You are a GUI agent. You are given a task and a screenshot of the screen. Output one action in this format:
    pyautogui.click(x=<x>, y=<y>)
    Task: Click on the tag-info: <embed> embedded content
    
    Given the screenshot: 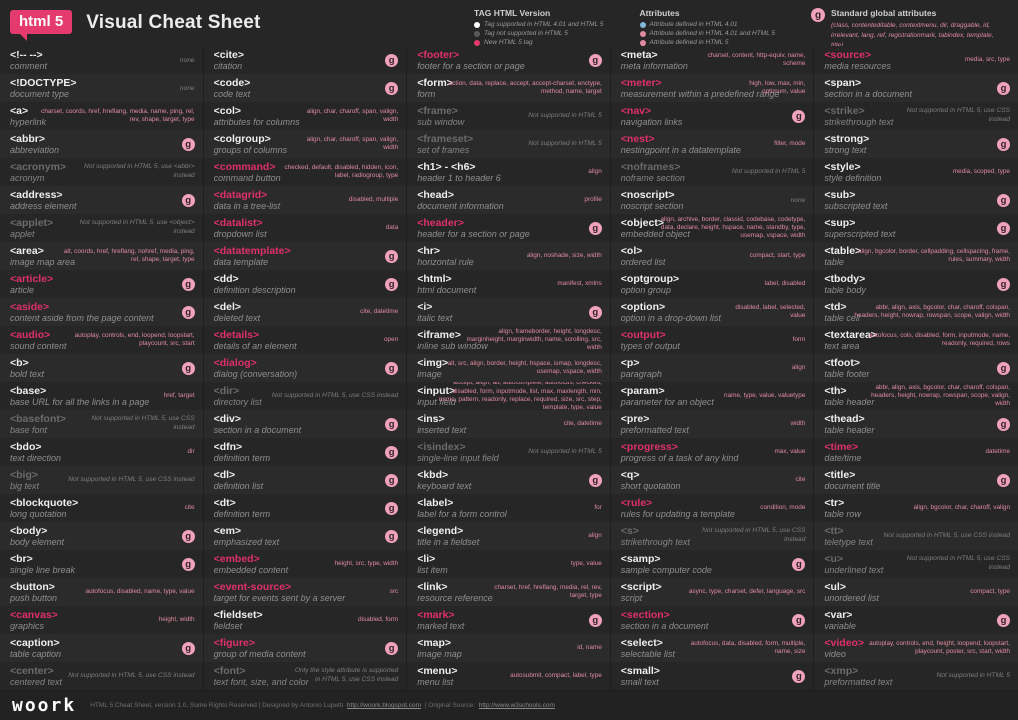 What is the action you would take?
    pyautogui.click(x=251, y=564)
    